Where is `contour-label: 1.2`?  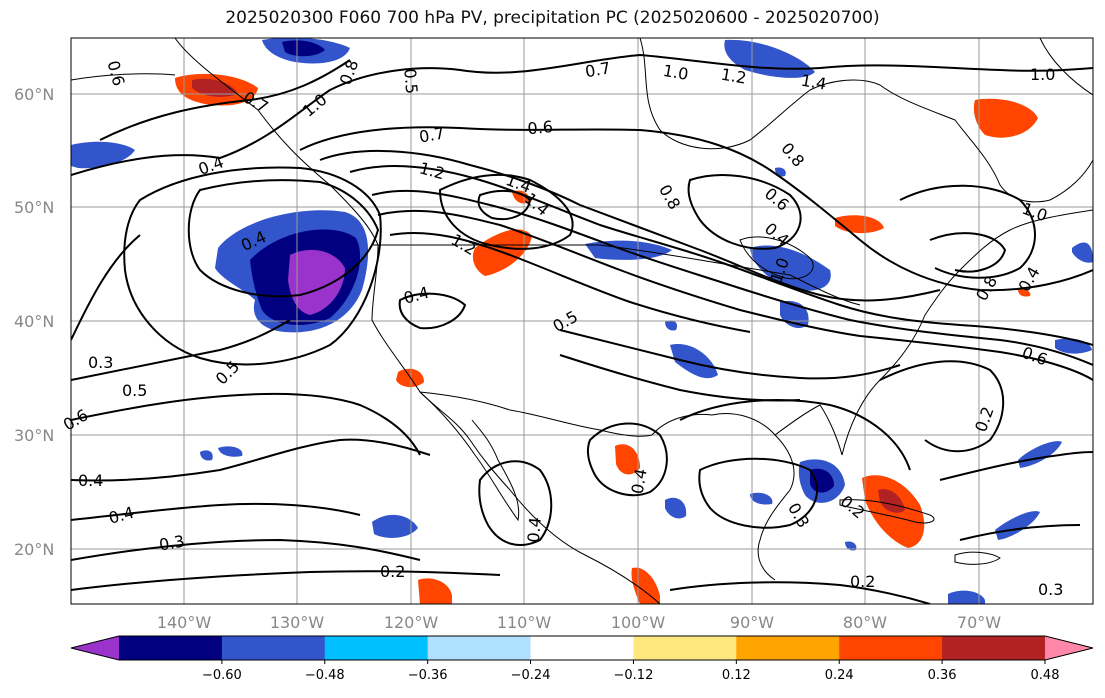 contour-label: 1.2 is located at coordinates (734, 76).